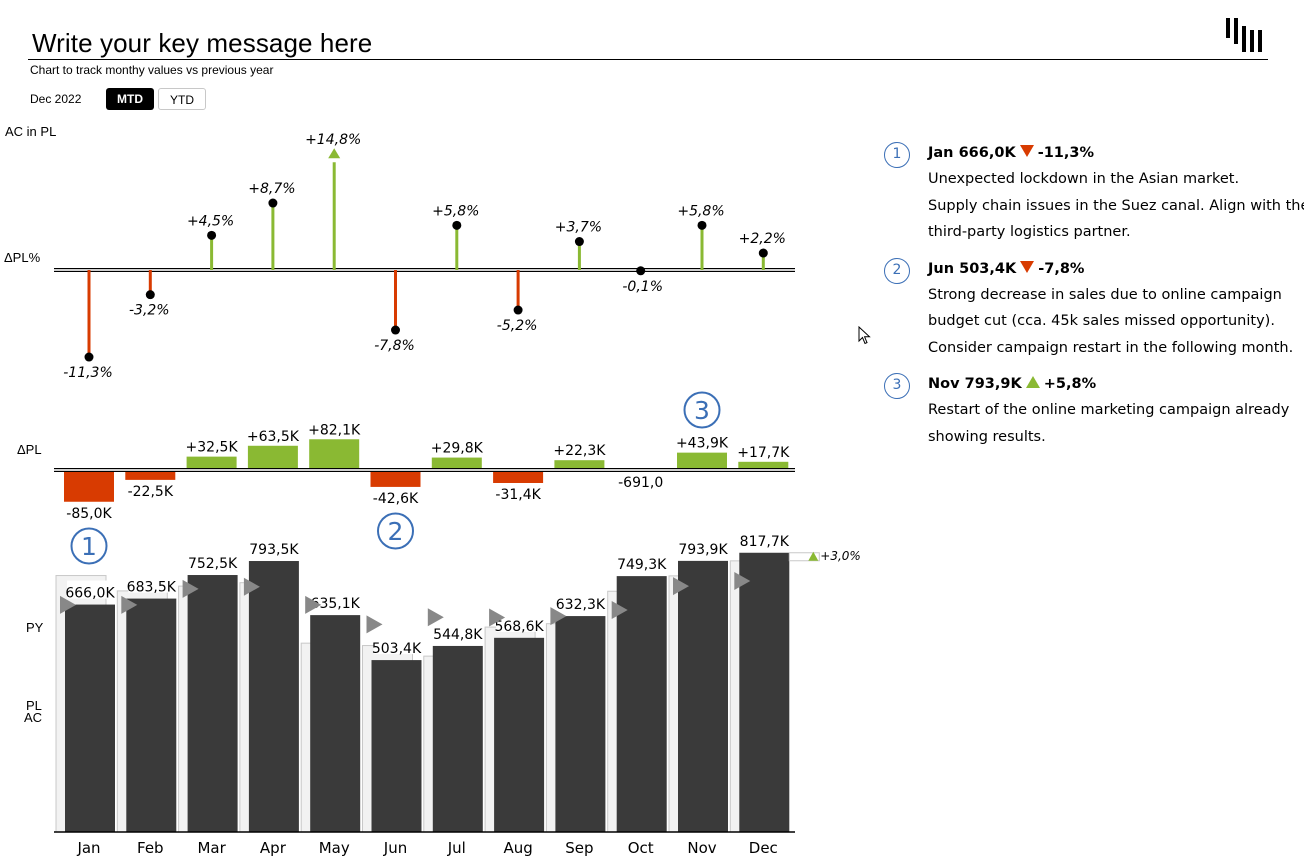  What do you see at coordinates (1070, 384) in the screenshot?
I see `comment-delta: +5,8%` at bounding box center [1070, 384].